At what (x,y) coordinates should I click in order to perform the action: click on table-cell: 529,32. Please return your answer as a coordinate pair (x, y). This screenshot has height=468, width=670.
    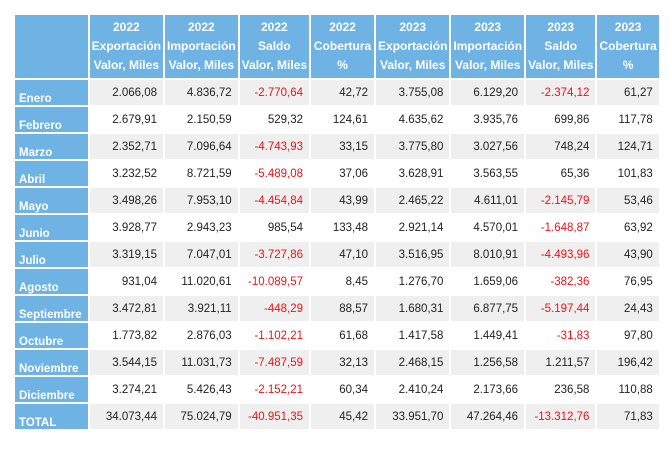
    Looking at the image, I should click on (274, 119).